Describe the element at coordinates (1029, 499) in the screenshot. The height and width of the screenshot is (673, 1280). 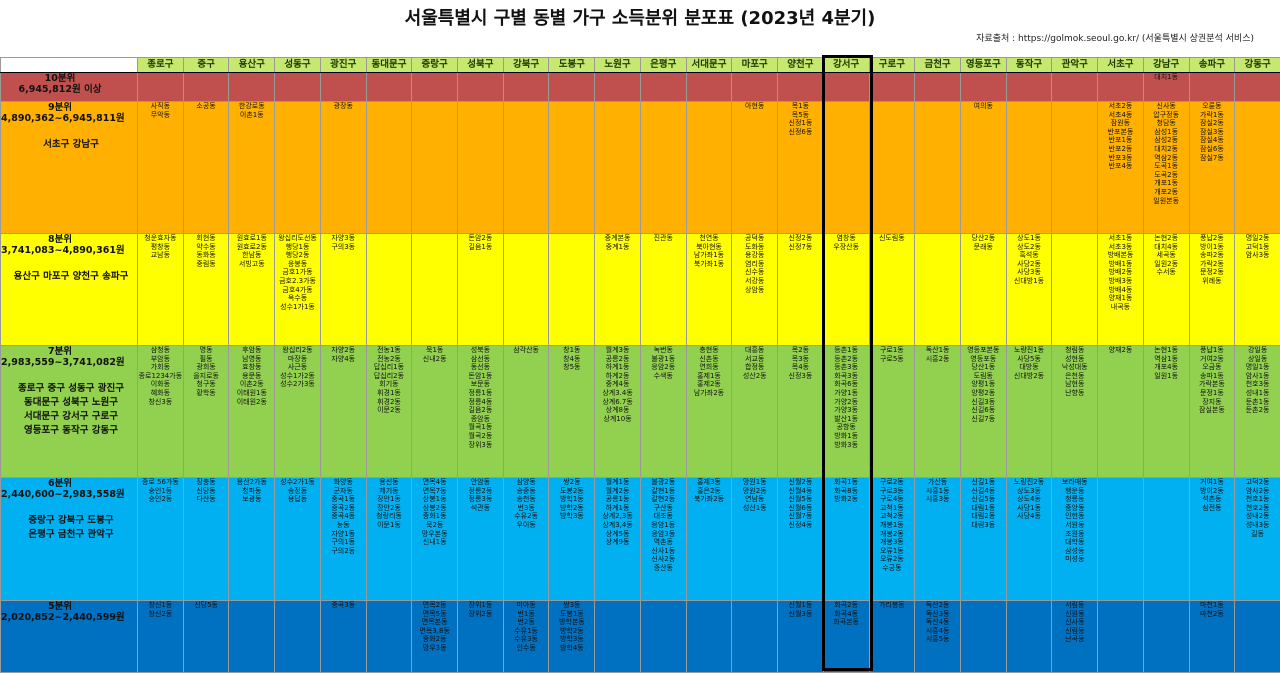
I see `neighborhood-name: 상도4동` at that location.